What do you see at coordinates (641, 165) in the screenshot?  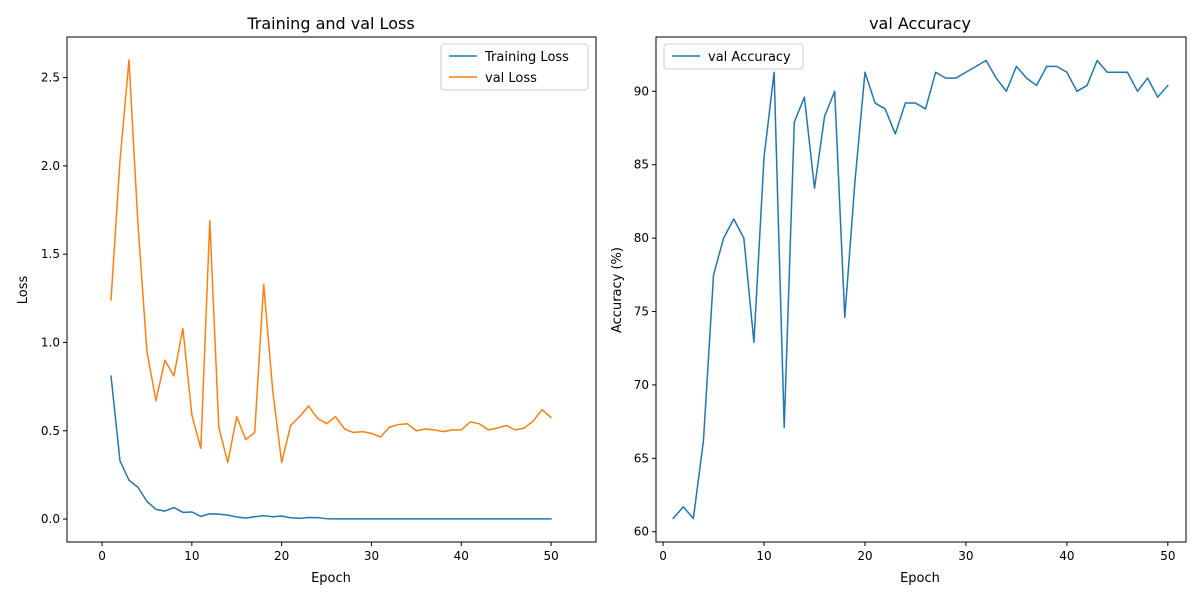 I see `accuracy-chart-ytick-label: 85` at bounding box center [641, 165].